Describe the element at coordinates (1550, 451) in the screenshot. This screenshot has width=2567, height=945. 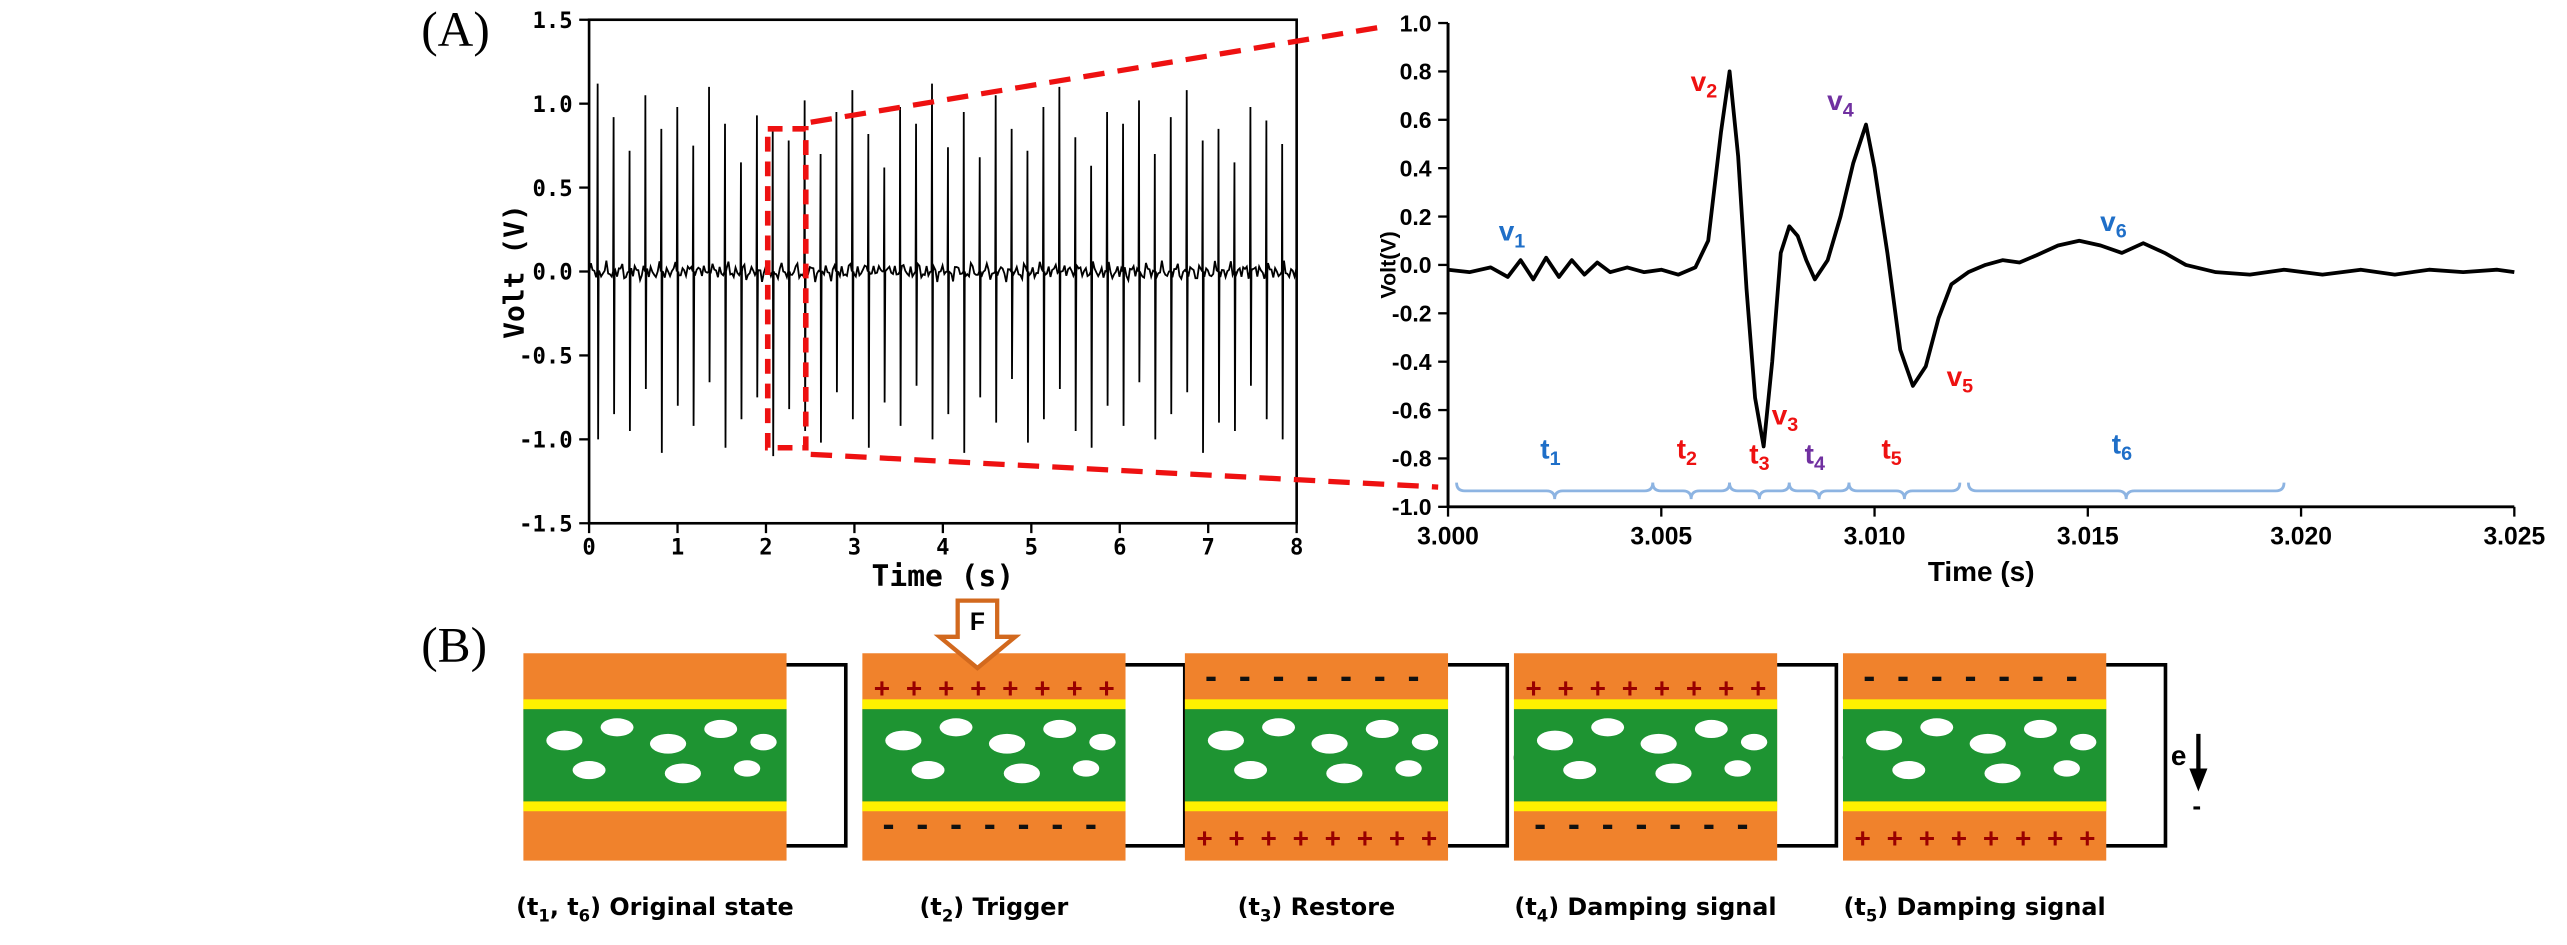
I see `annotation-t1: t1` at that location.